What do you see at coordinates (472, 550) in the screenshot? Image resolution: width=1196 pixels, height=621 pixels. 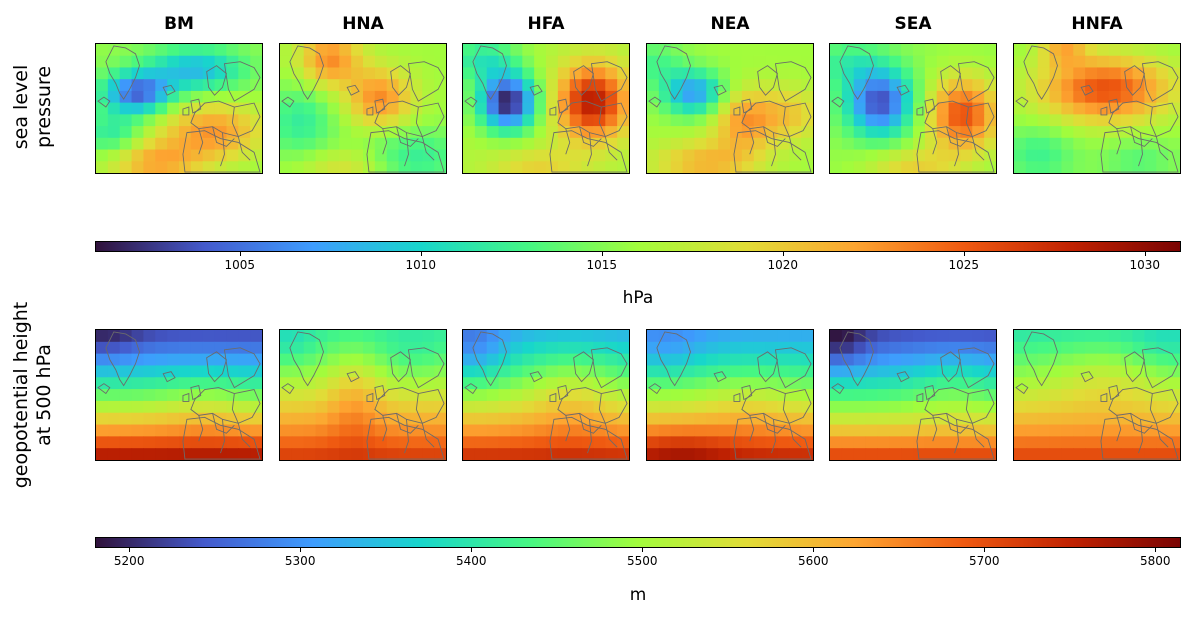 I see `colorbar-tick-mark` at bounding box center [472, 550].